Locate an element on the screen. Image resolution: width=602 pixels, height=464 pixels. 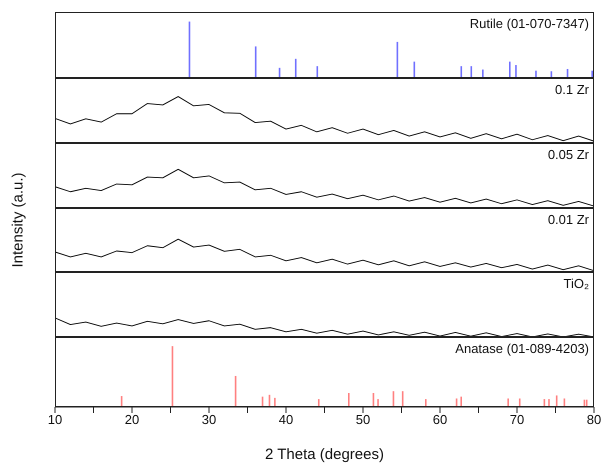
x-tick-label: 20 is located at coordinates (132, 420).